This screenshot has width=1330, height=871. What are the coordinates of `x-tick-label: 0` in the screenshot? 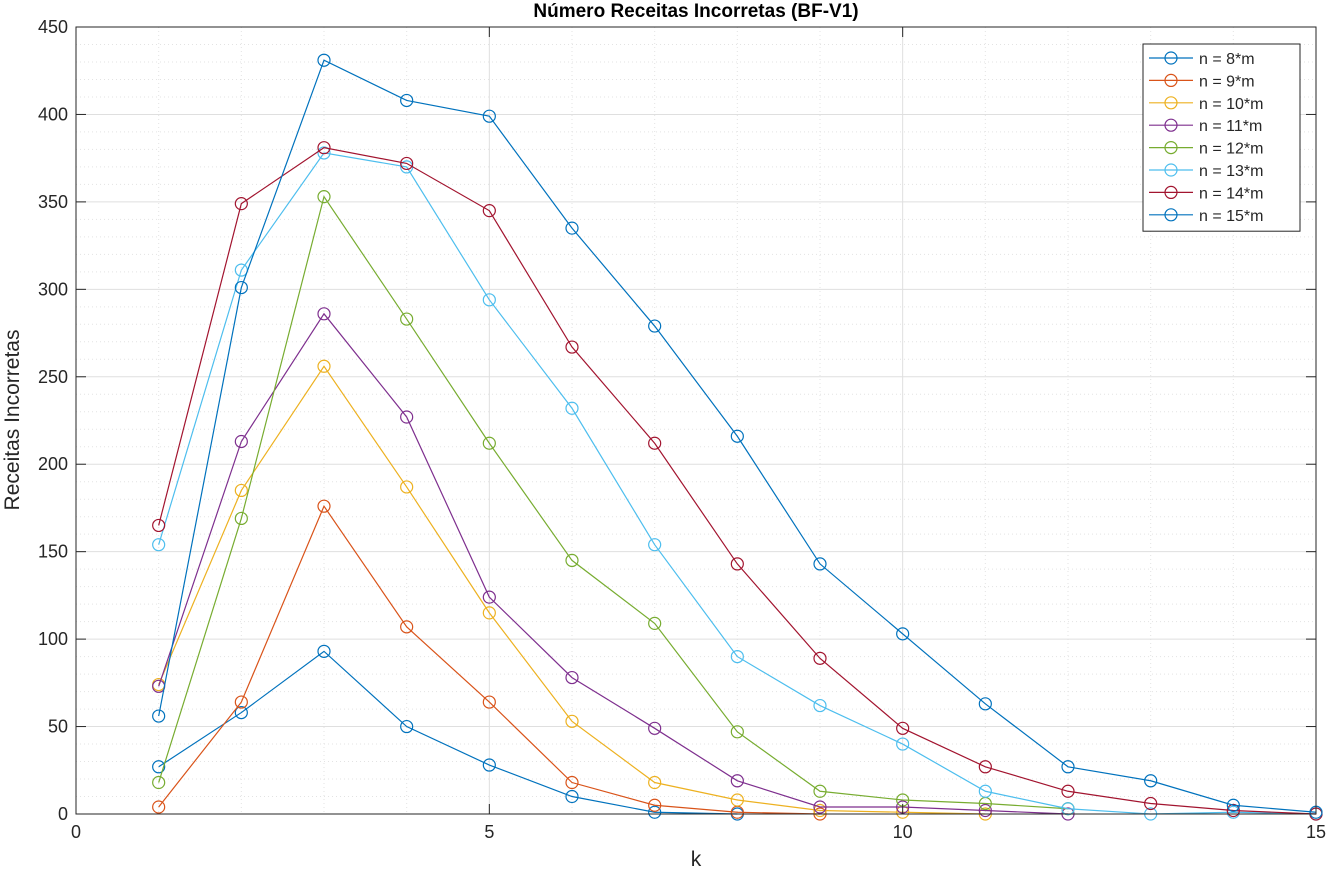 It's located at (76, 832).